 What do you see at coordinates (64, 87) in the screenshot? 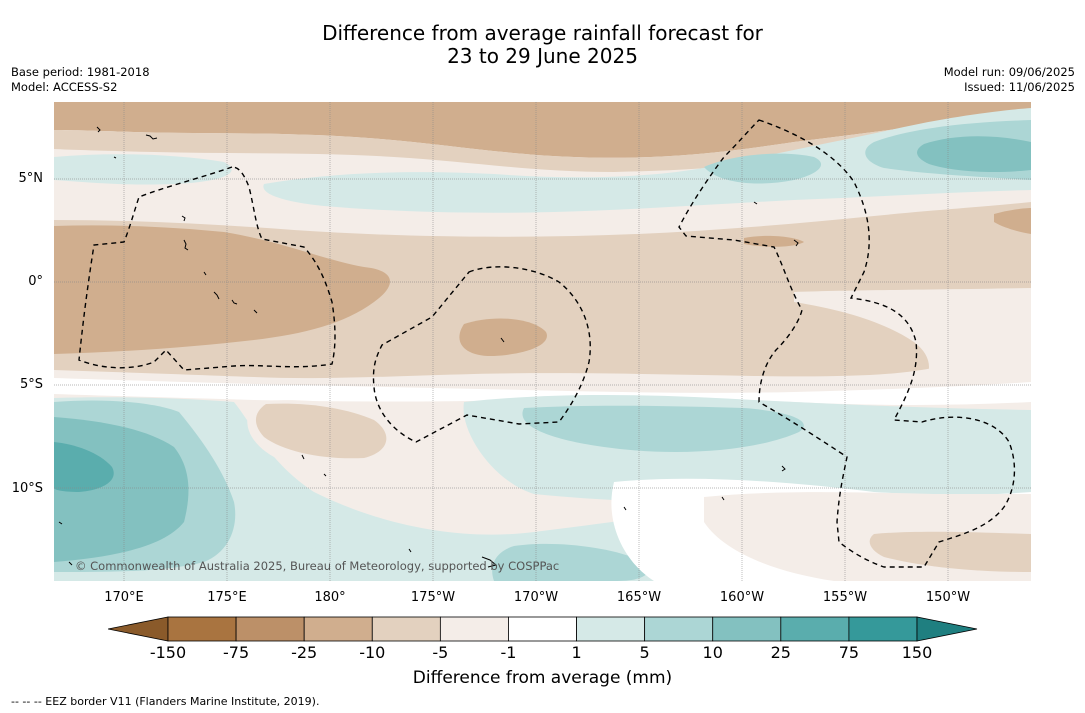
I see `model-name: Model: ACCESS-S2` at bounding box center [64, 87].